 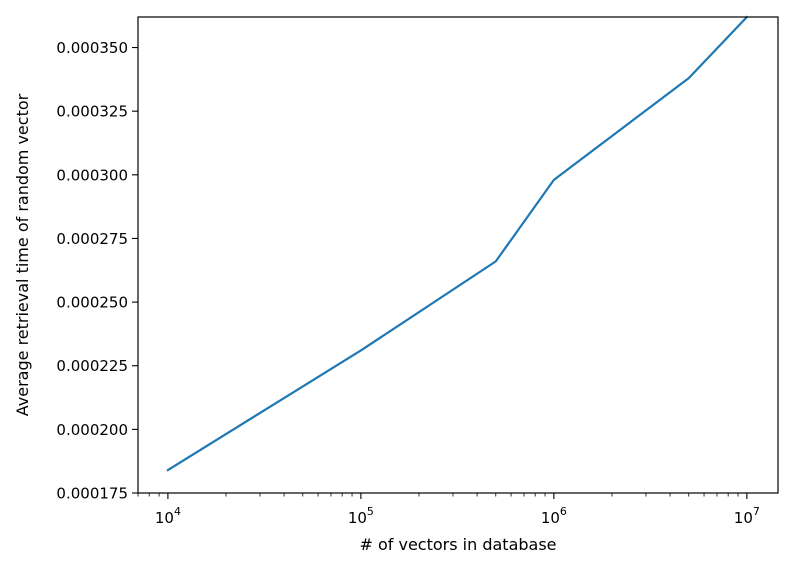 I want to click on y-axis-label: Average retrieval time of random vector, so click(x=22, y=254).